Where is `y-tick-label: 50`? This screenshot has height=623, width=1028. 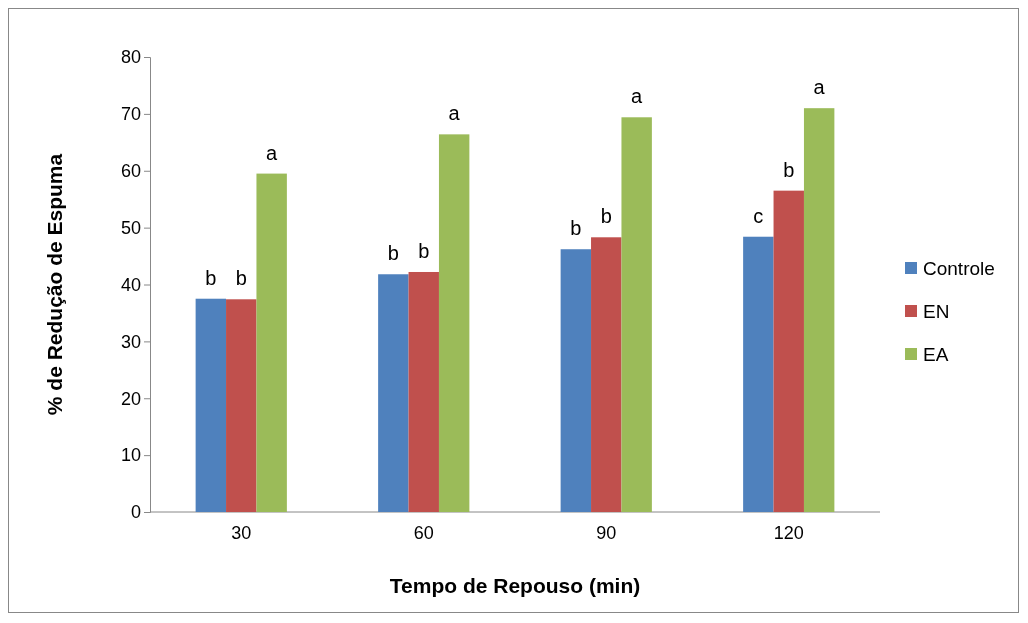
y-tick-label: 50 is located at coordinates (130, 227).